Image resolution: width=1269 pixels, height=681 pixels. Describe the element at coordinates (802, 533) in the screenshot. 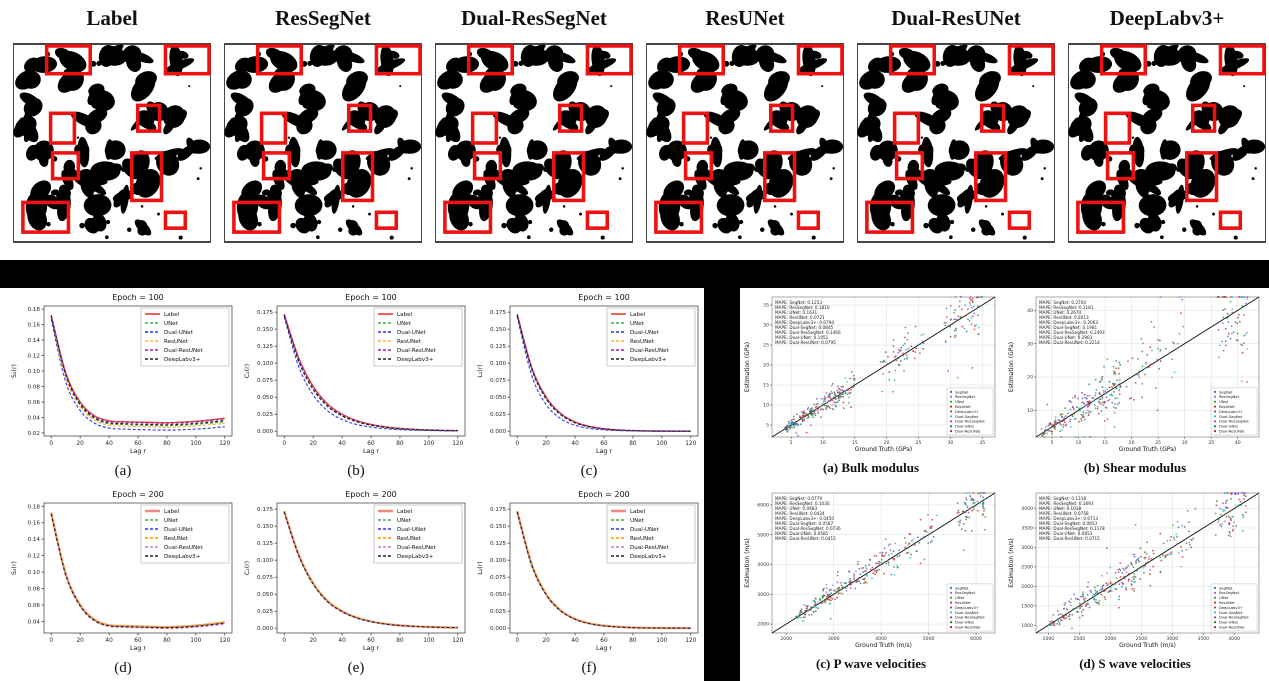

I see `svg-text: MAPE: Dual-UNet: 0.0581` at that location.